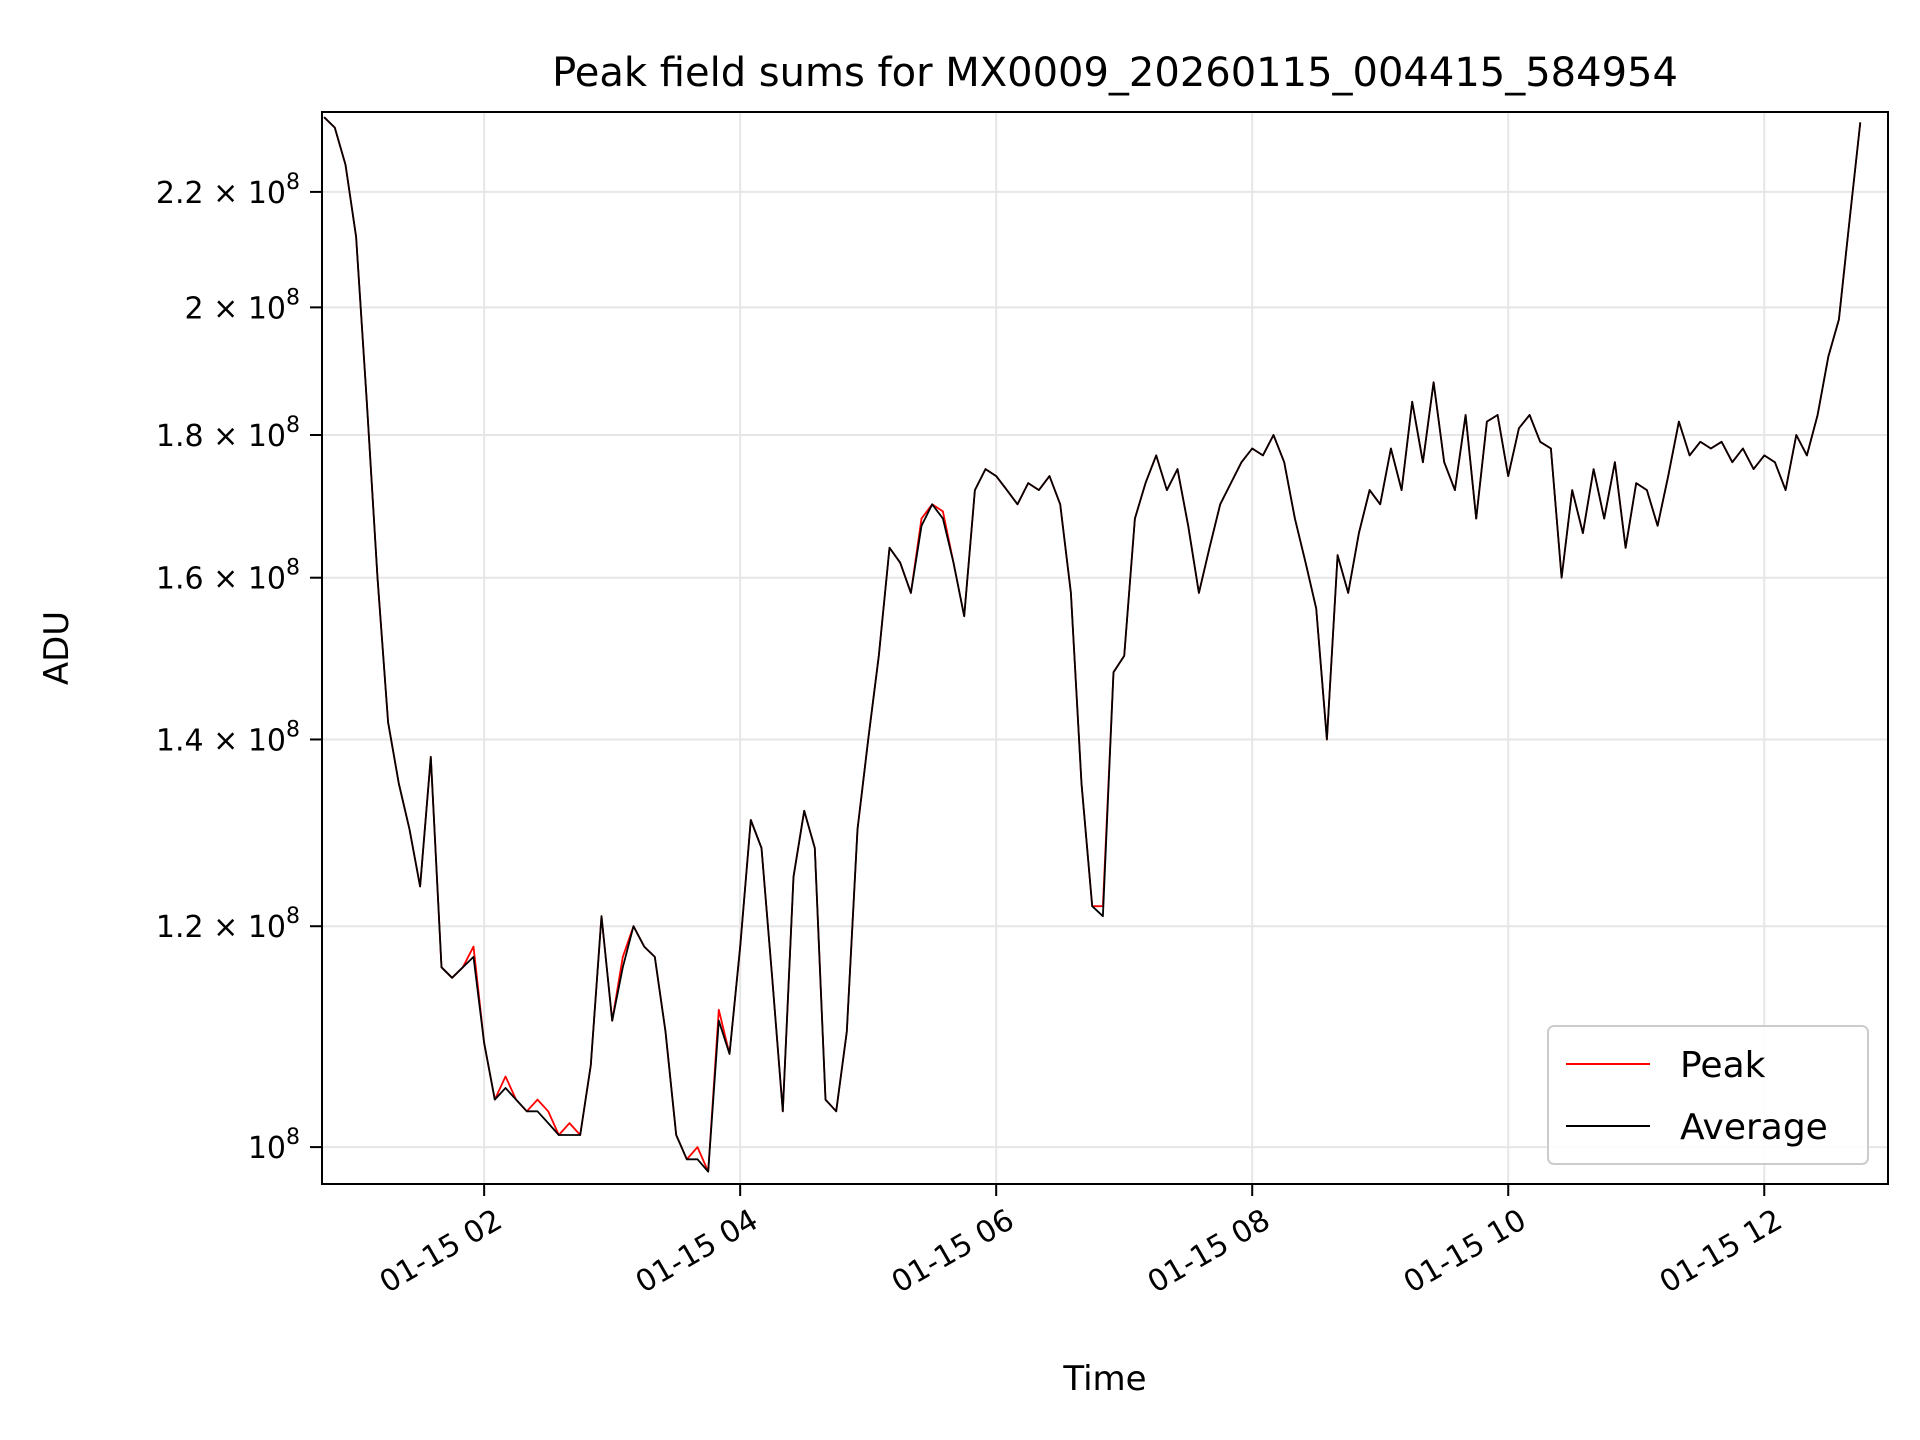 The image size is (1920, 1440). What do you see at coordinates (180, 927) in the screenshot?
I see `y-tick-mantissa: 1.2` at bounding box center [180, 927].